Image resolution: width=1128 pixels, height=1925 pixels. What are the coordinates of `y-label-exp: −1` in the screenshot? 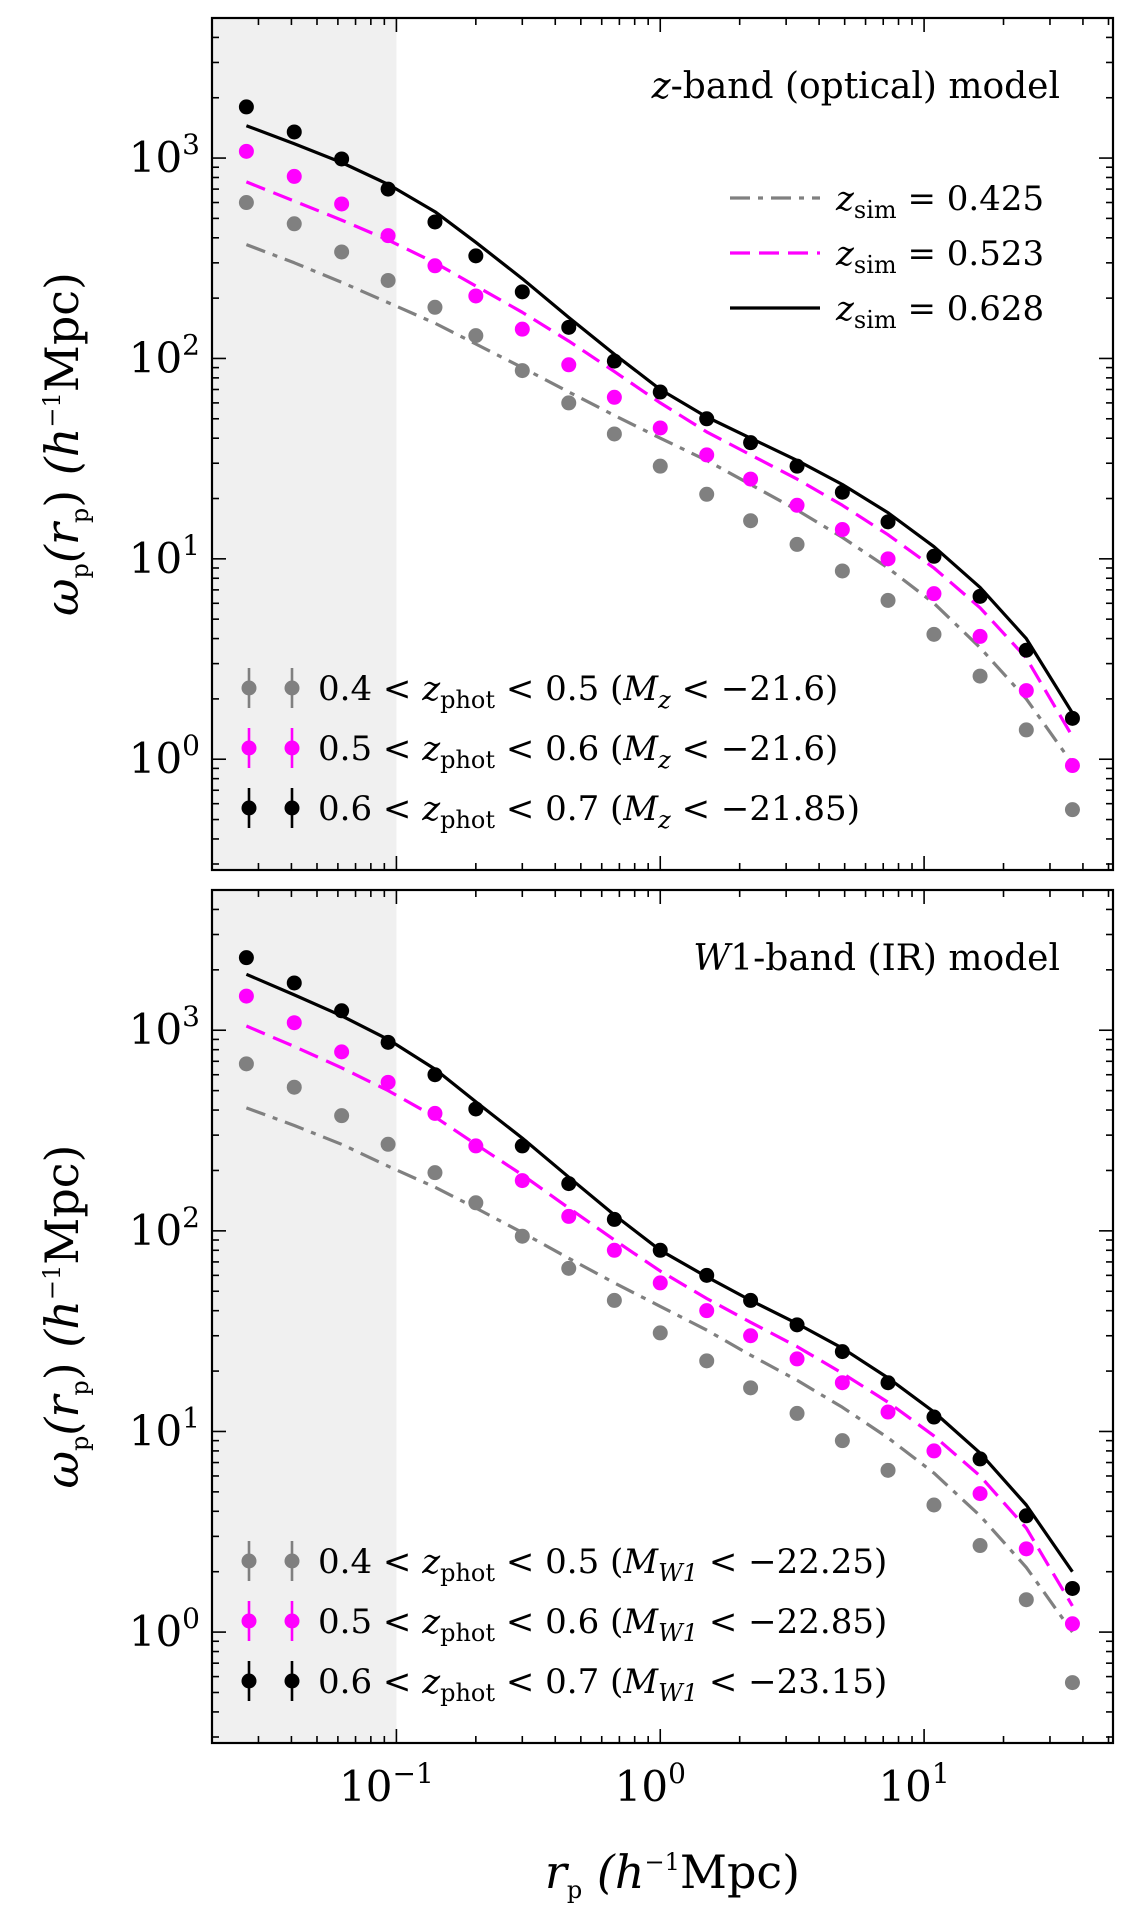 It's located at (52, 1282).